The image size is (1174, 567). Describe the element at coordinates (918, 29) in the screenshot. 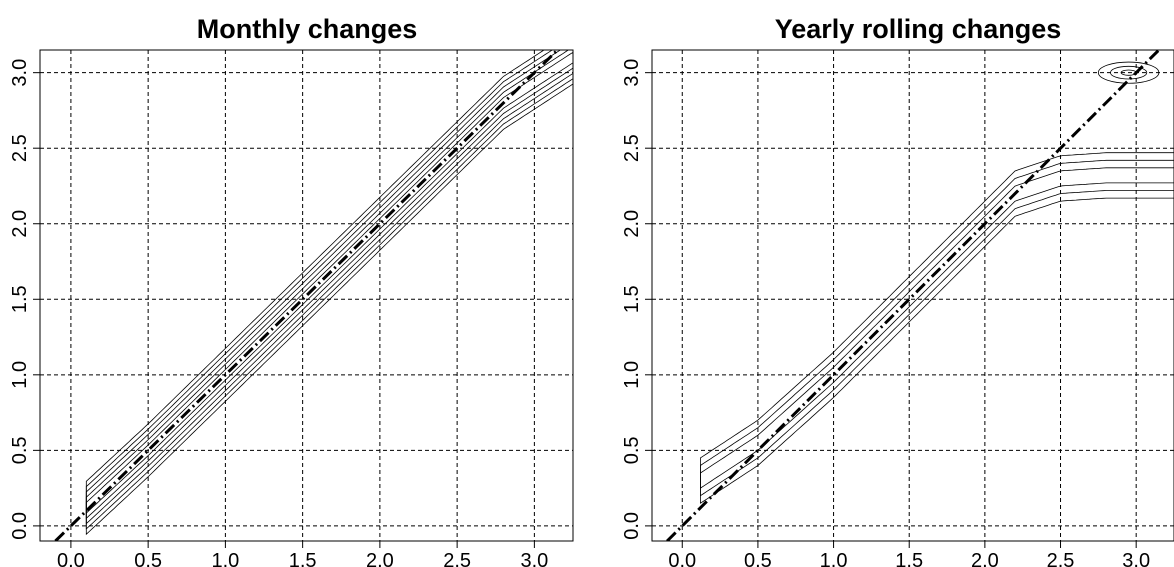

I see `chart-title: Yearly rolling changes` at that location.